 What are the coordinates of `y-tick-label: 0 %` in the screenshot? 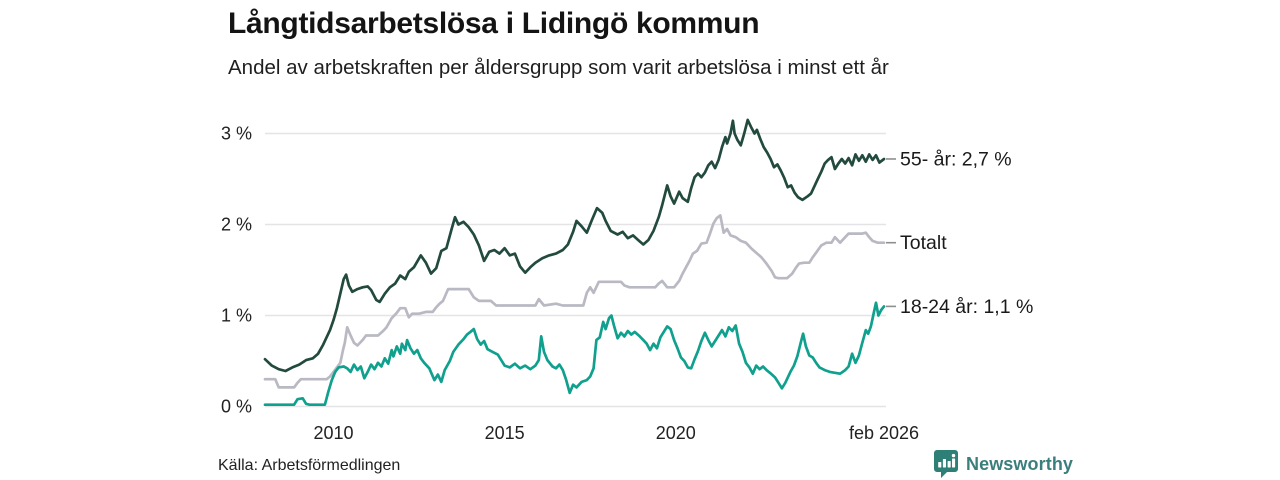 It's located at (236, 407).